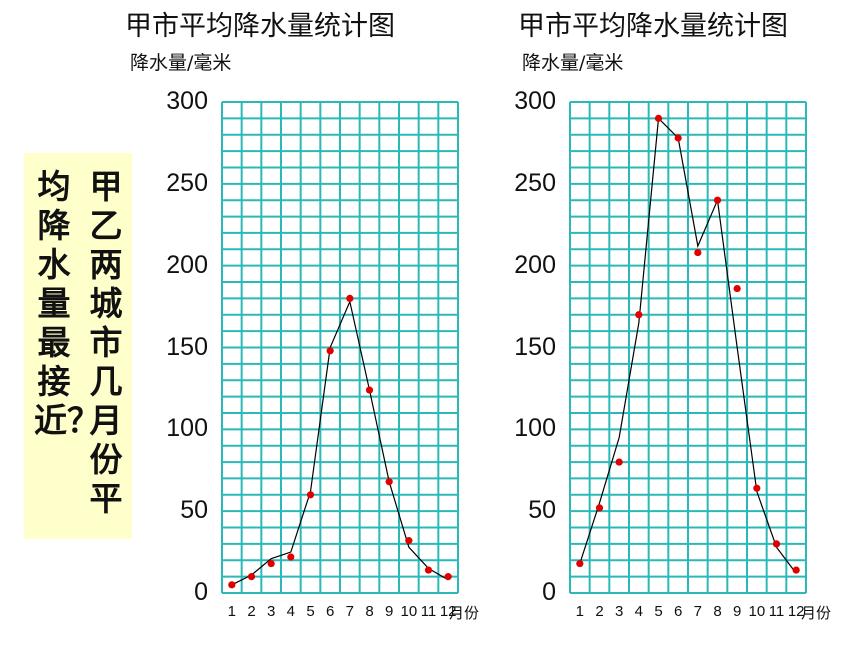 The image size is (860, 645). I want to click on series-line, so click(340, 442).